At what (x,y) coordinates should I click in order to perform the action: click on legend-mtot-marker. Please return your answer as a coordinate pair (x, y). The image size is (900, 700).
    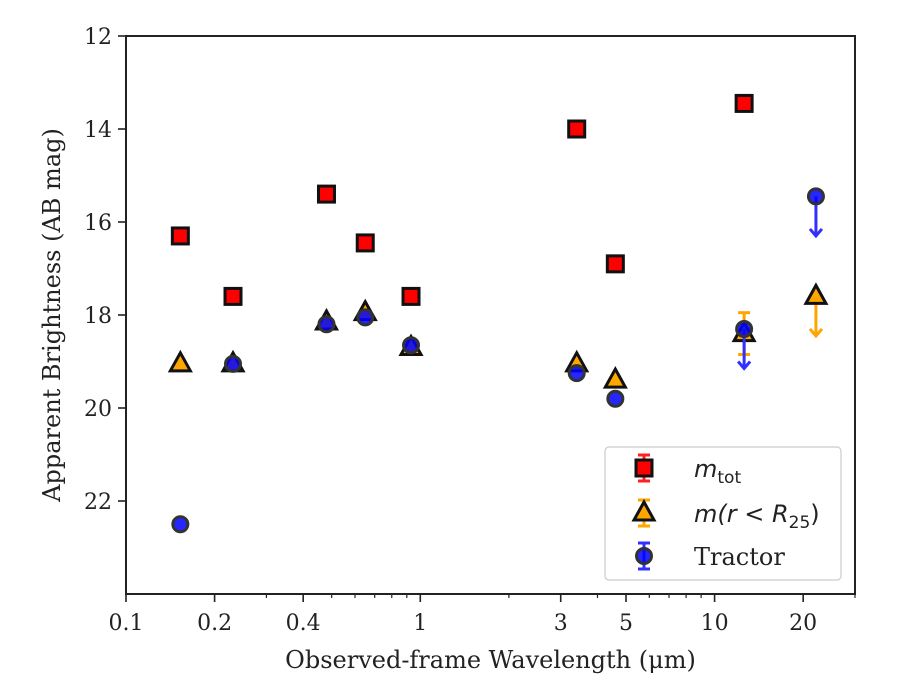
    Looking at the image, I should click on (644, 468).